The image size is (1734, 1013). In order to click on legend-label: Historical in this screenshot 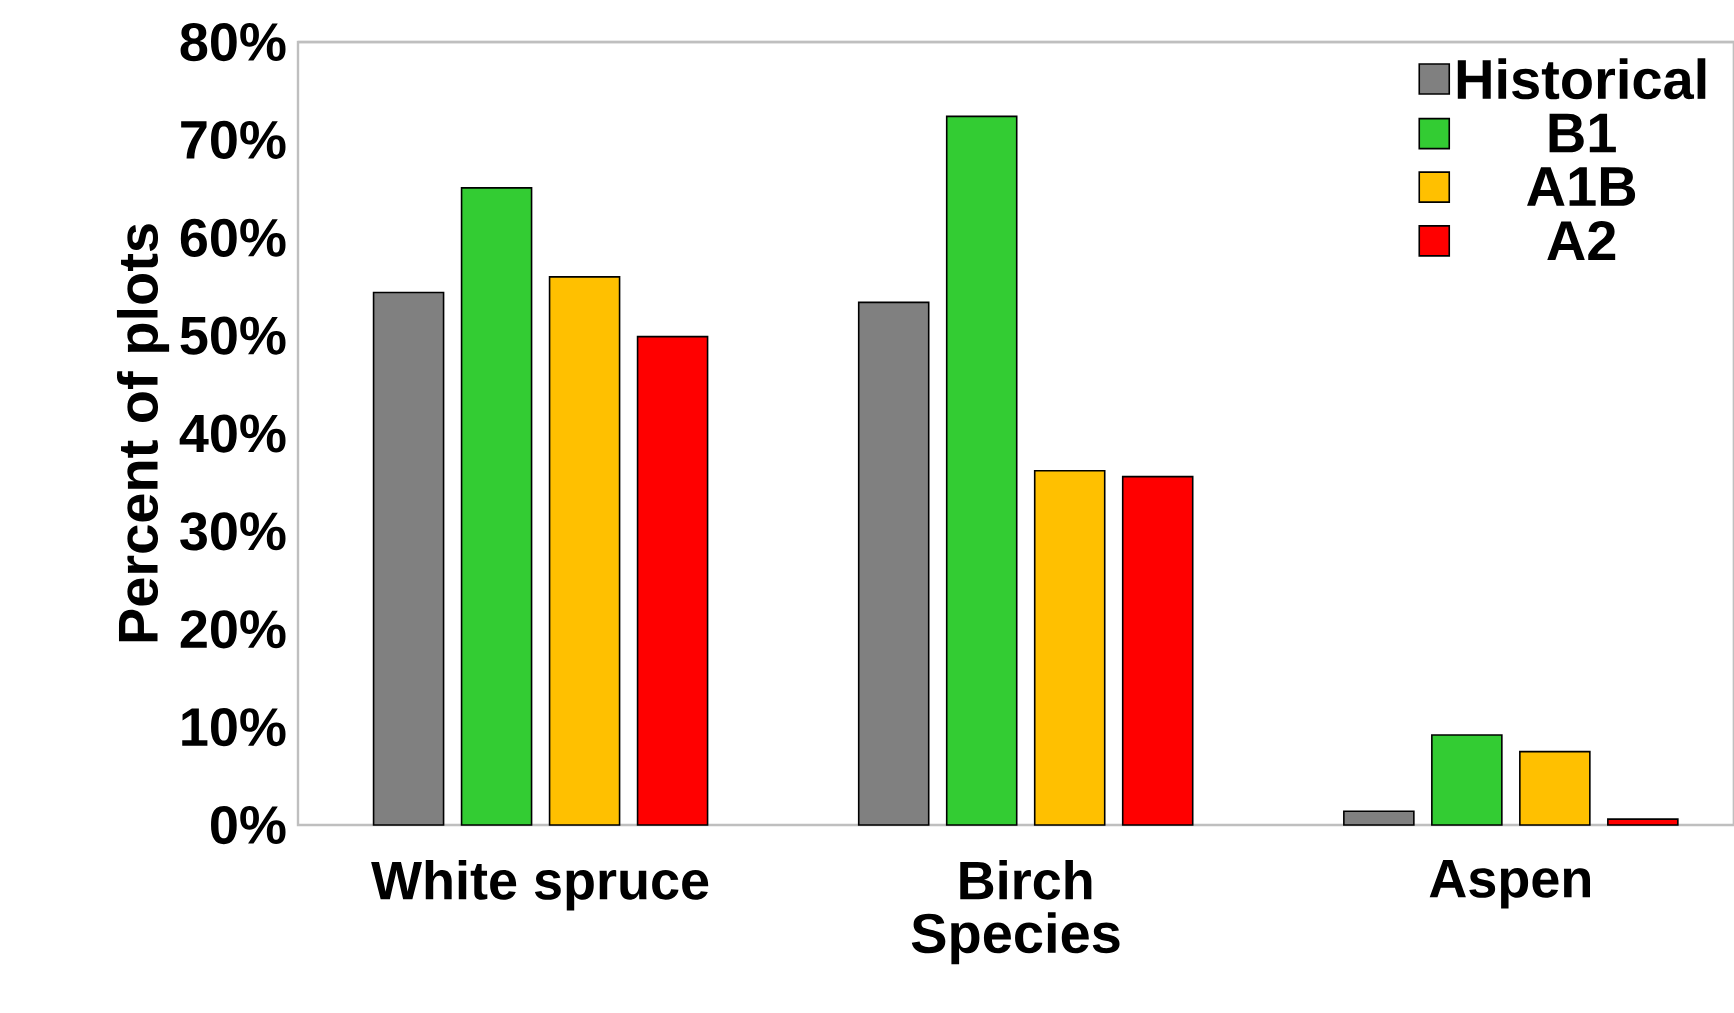, I will do `click(1581, 79)`.